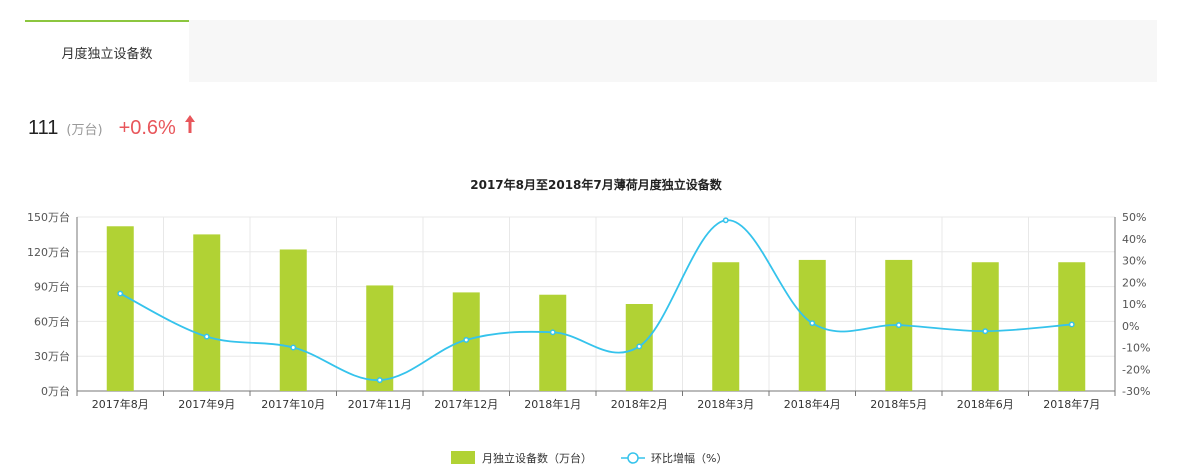  I want to click on tab-label: 月度独立设备数, so click(107, 54).